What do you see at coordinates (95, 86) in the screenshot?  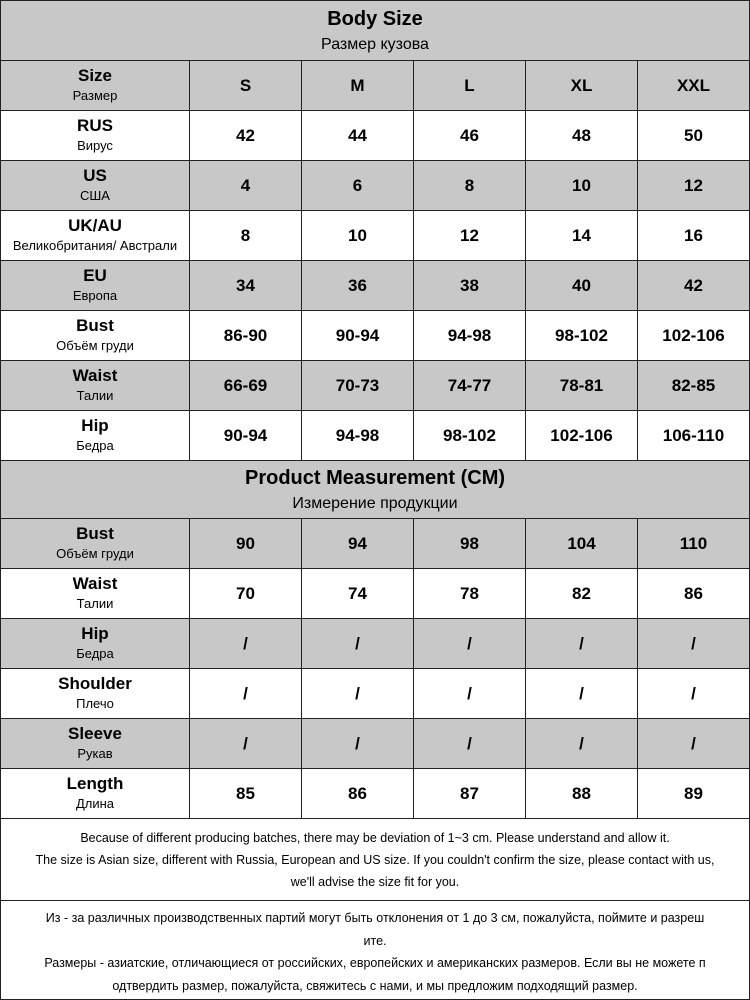 I see `row-label-cell: Size Размер` at bounding box center [95, 86].